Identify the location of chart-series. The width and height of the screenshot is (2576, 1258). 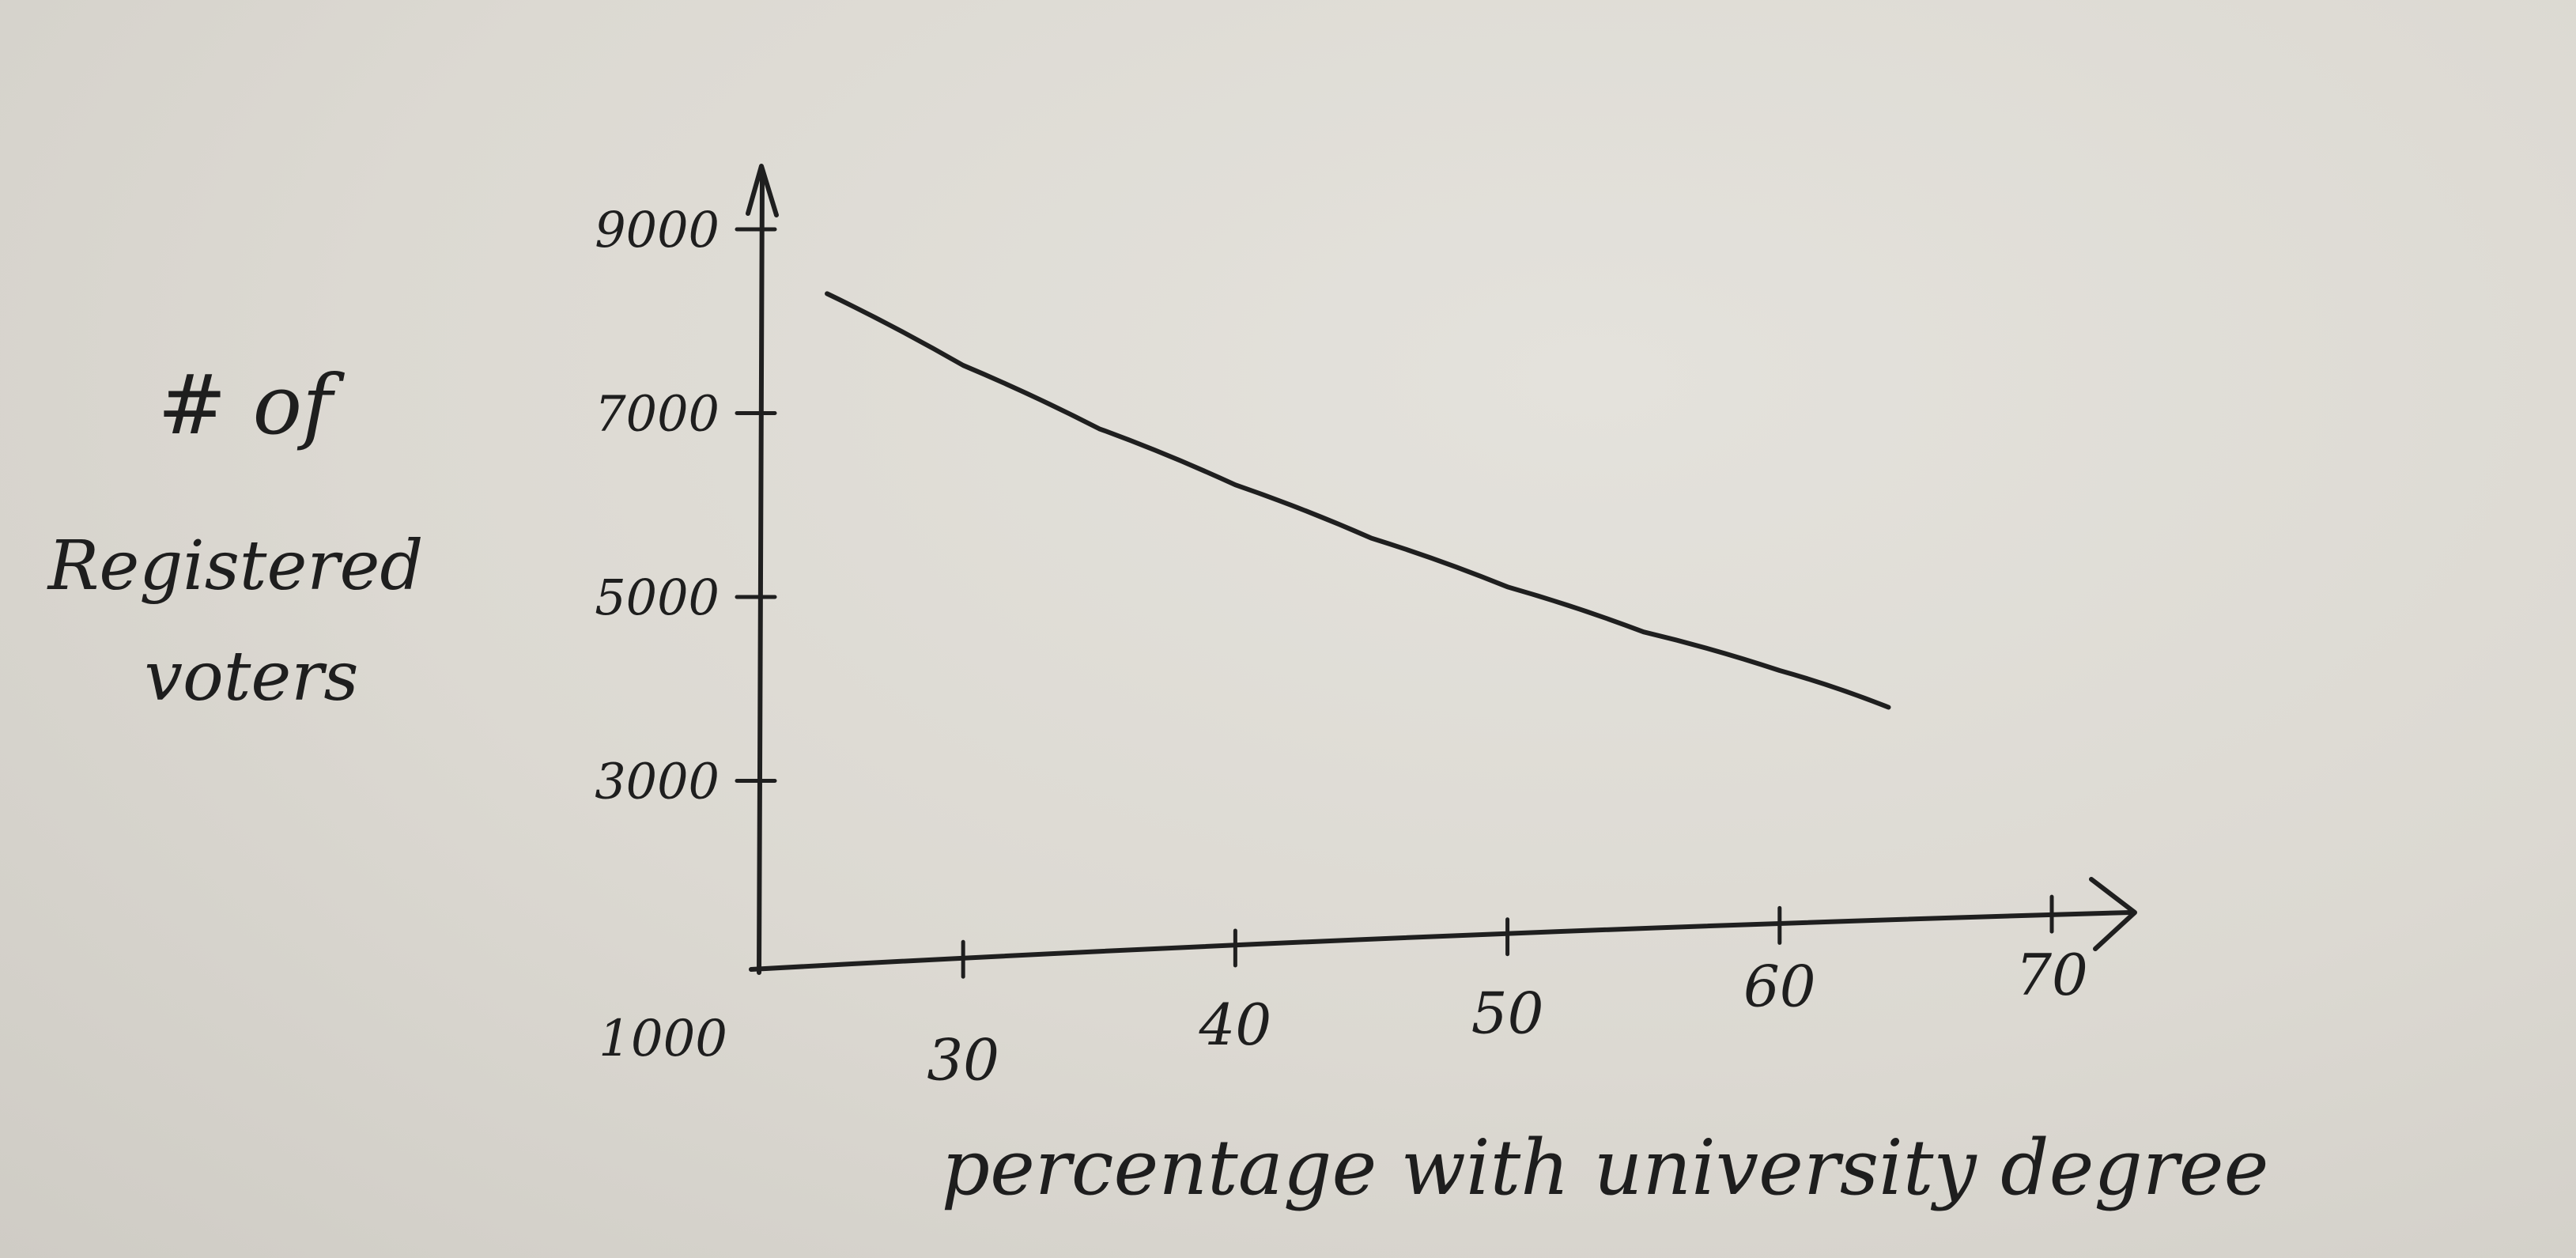
(1358, 500).